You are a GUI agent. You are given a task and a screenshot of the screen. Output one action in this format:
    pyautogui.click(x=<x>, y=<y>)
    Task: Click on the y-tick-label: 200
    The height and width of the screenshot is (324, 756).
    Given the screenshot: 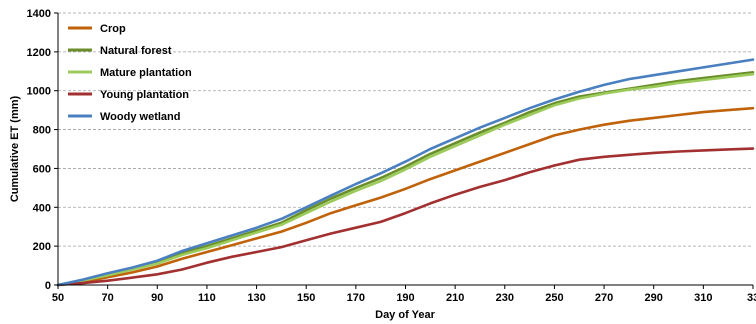 What is the action you would take?
    pyautogui.click(x=42, y=247)
    